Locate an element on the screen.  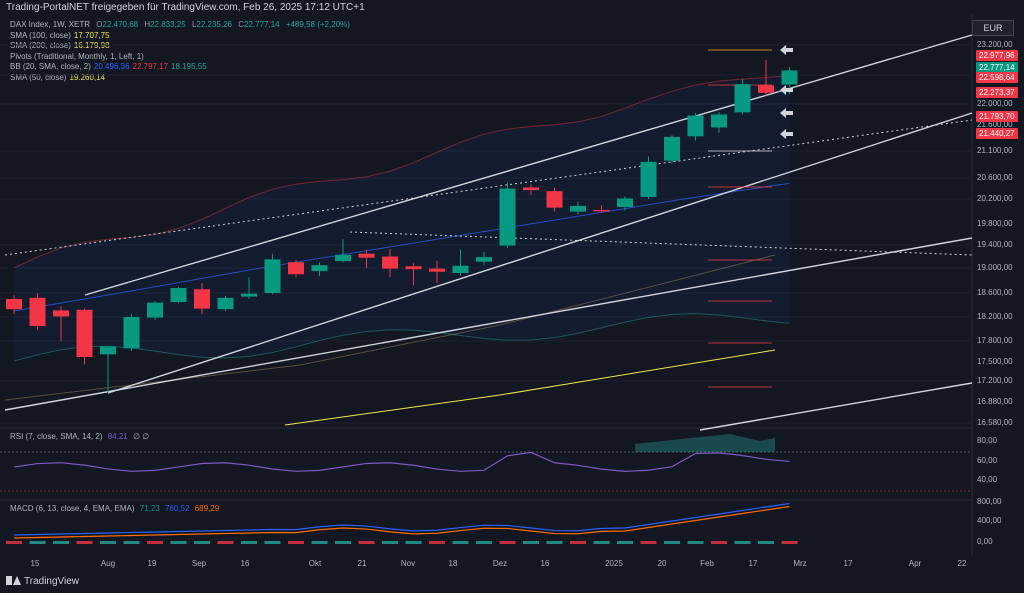
indicator-value: 20.496,36 is located at coordinates (111, 66).